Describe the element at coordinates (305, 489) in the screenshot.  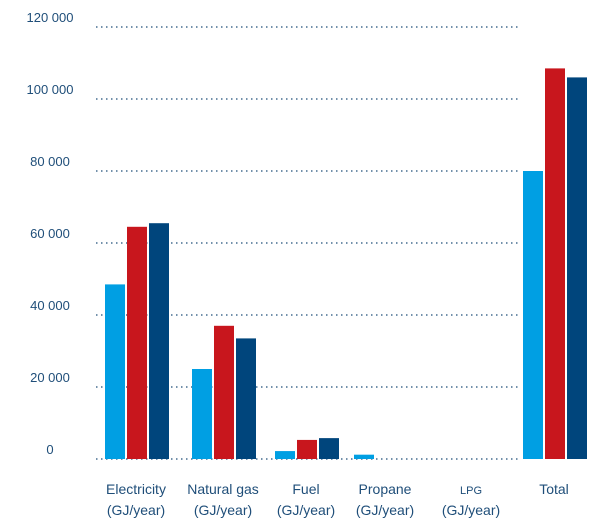
I see `category-label: Fuel` at that location.